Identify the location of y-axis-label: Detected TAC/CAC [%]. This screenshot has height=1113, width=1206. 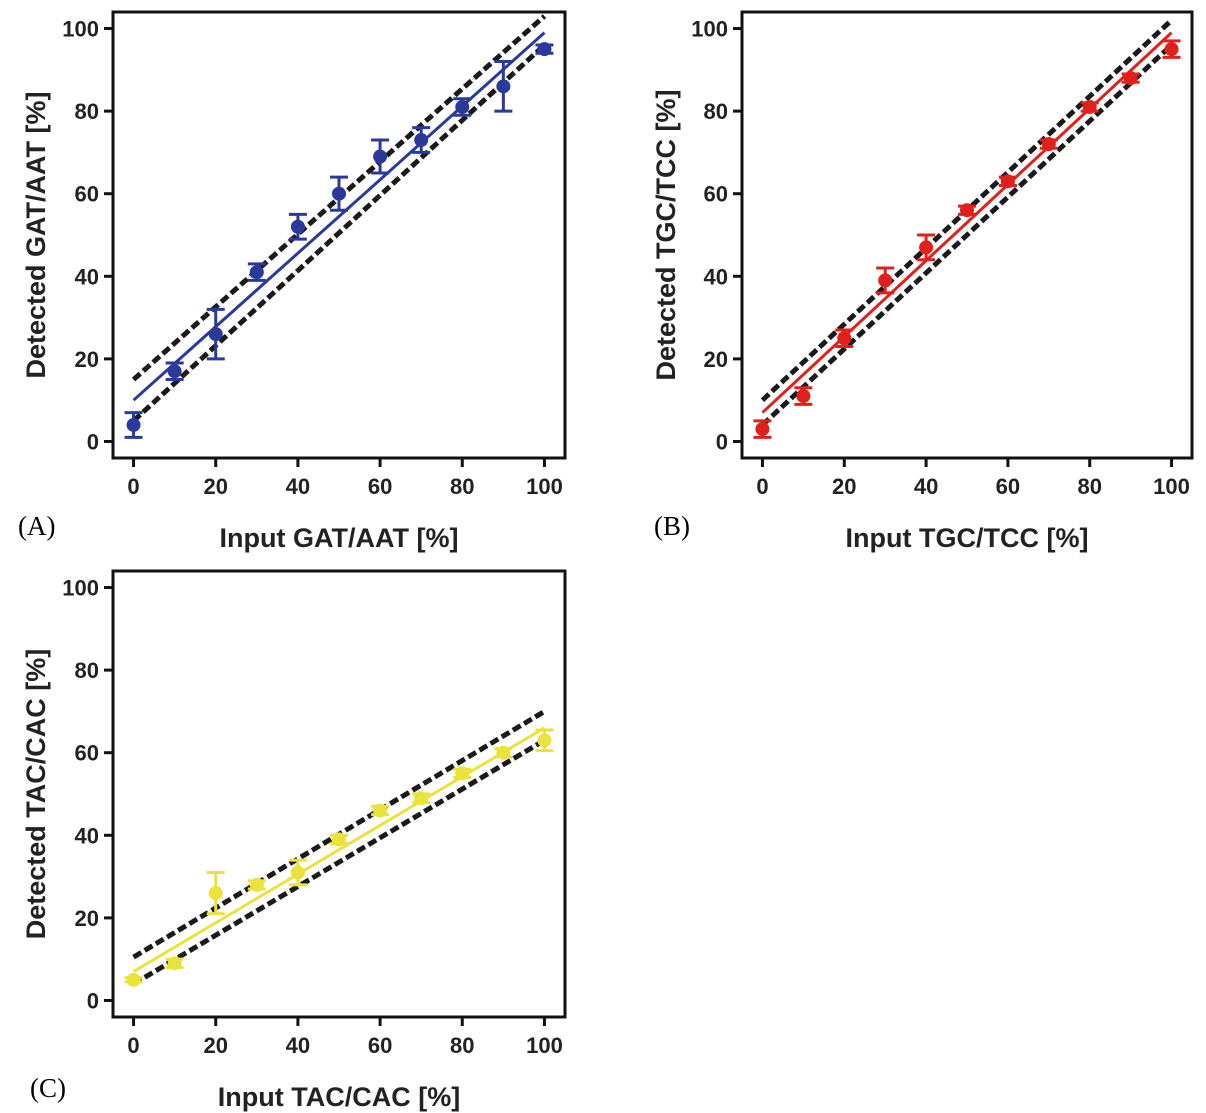
(36, 794).